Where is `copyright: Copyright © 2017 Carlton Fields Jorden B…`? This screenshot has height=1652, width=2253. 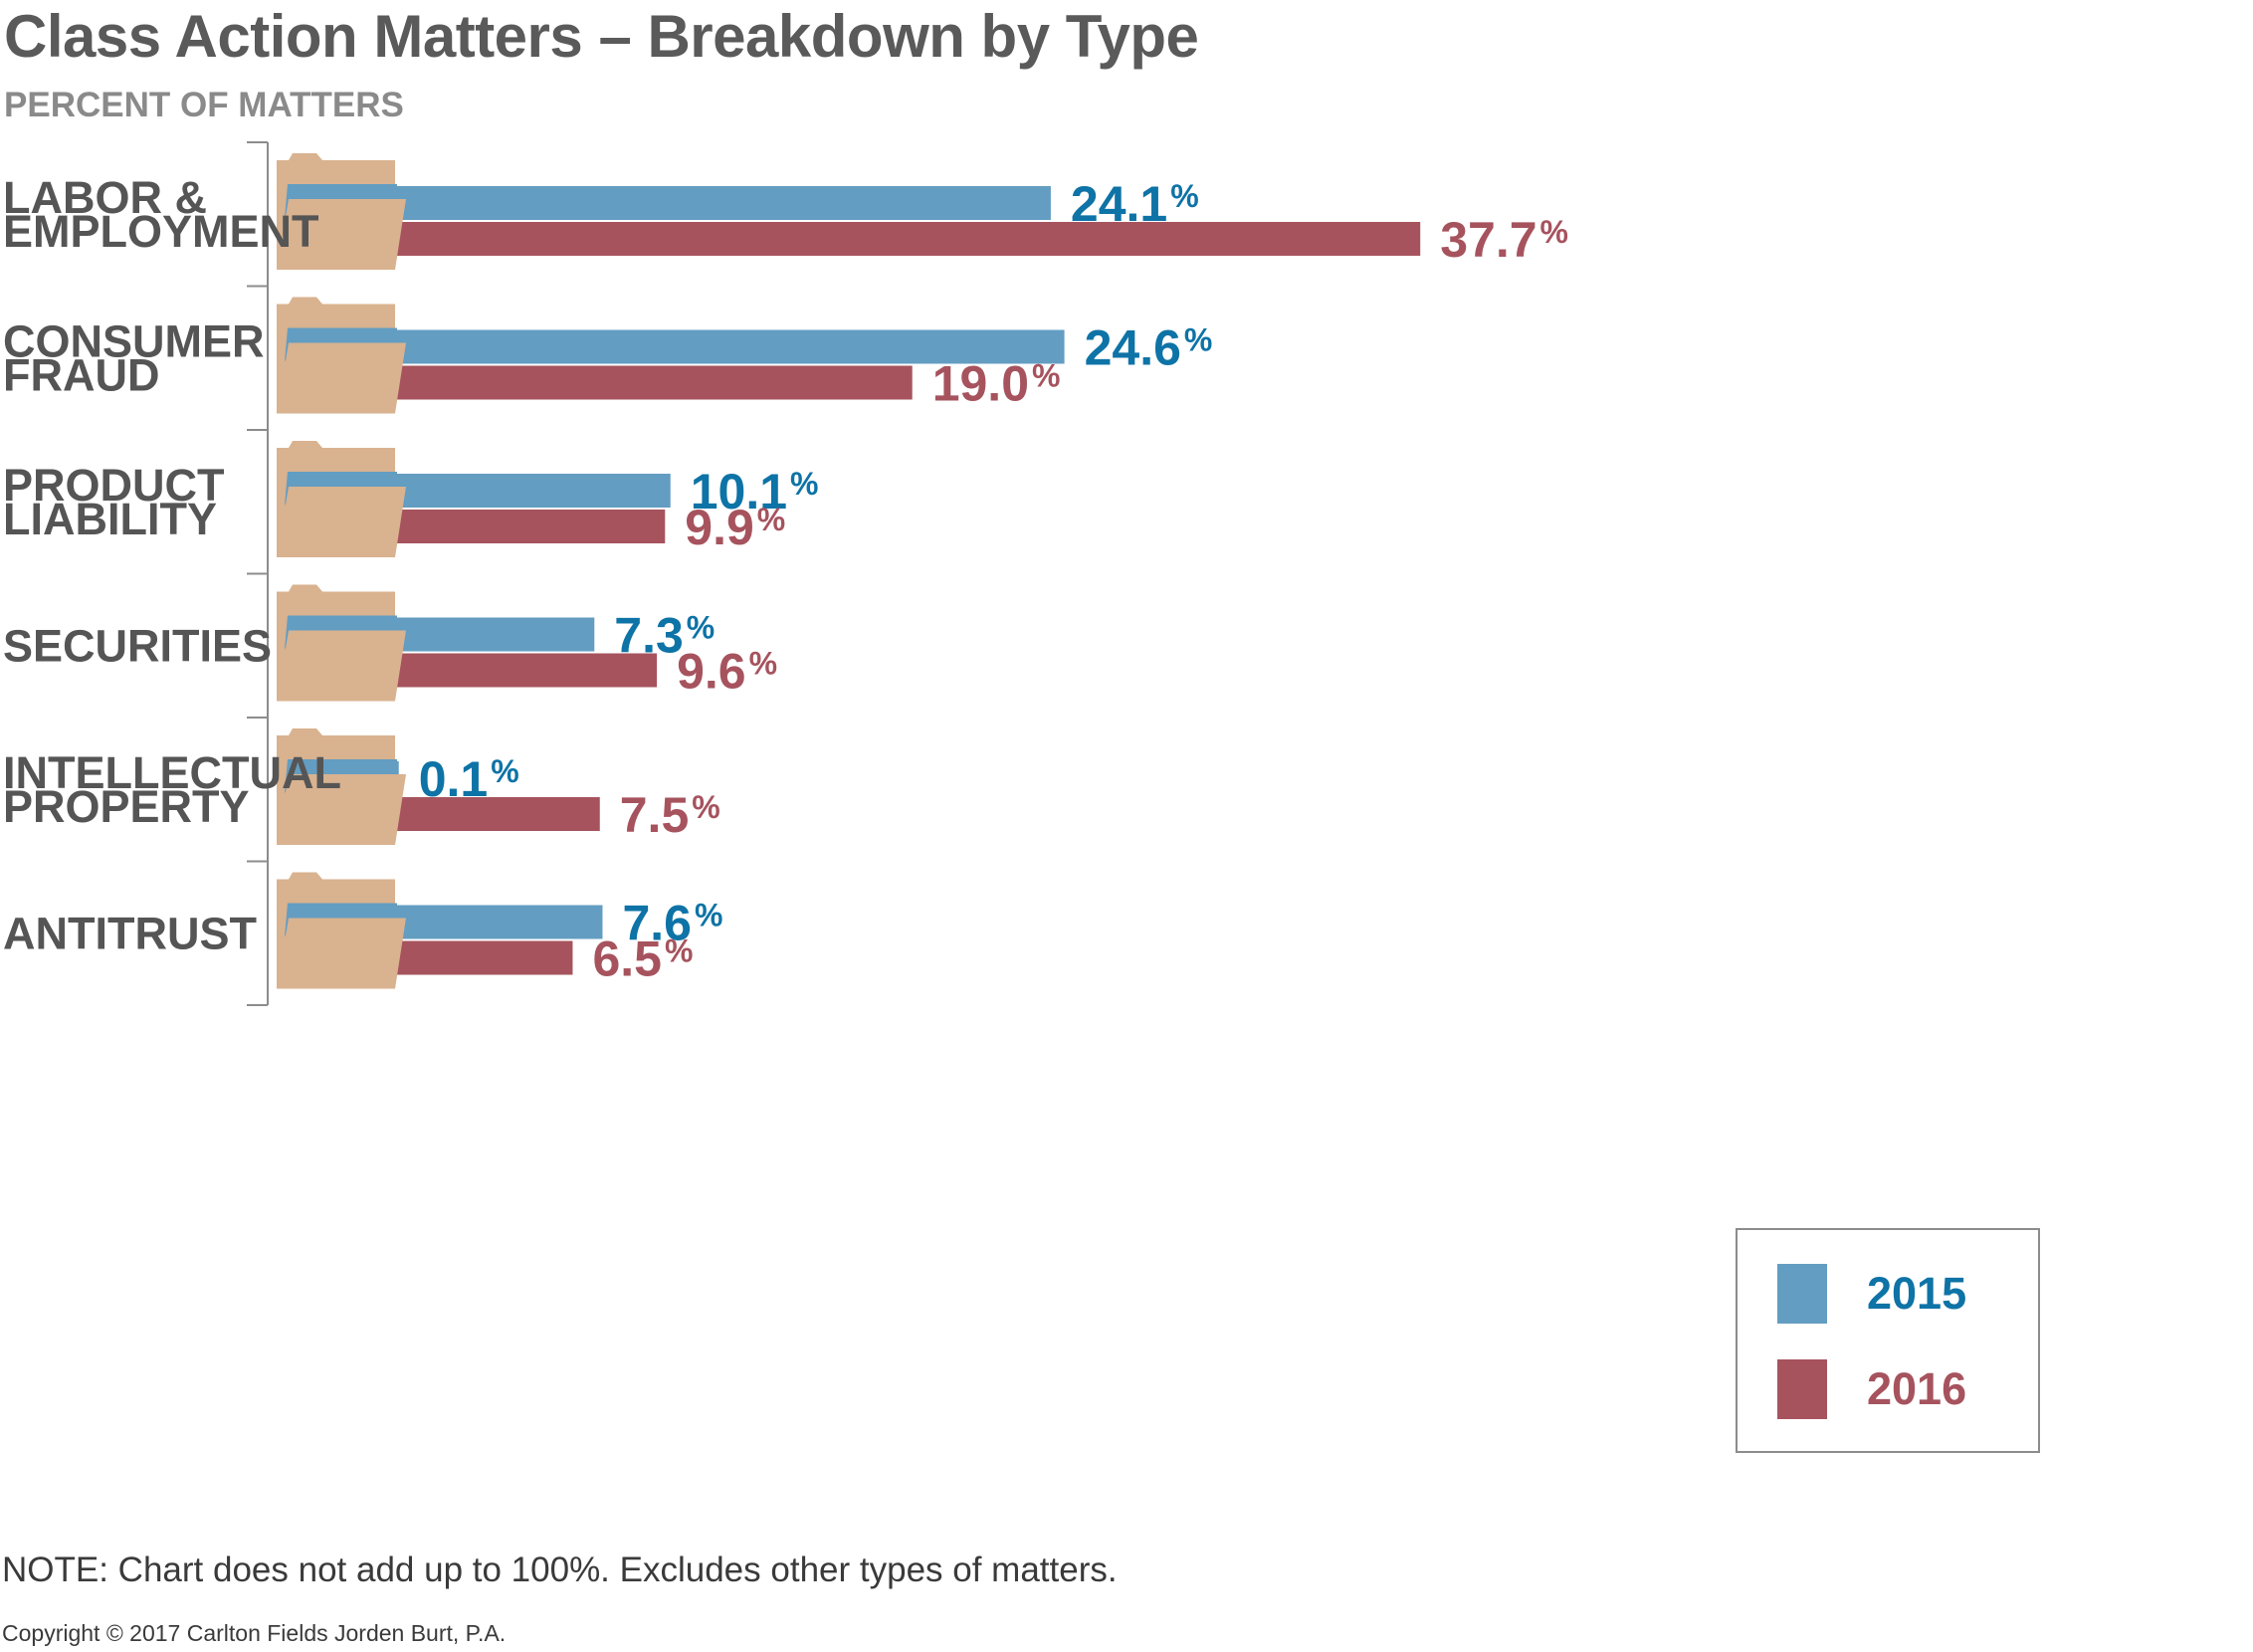
copyright: Copyright © 2017 Carlton Fields Jorden B… is located at coordinates (254, 1633).